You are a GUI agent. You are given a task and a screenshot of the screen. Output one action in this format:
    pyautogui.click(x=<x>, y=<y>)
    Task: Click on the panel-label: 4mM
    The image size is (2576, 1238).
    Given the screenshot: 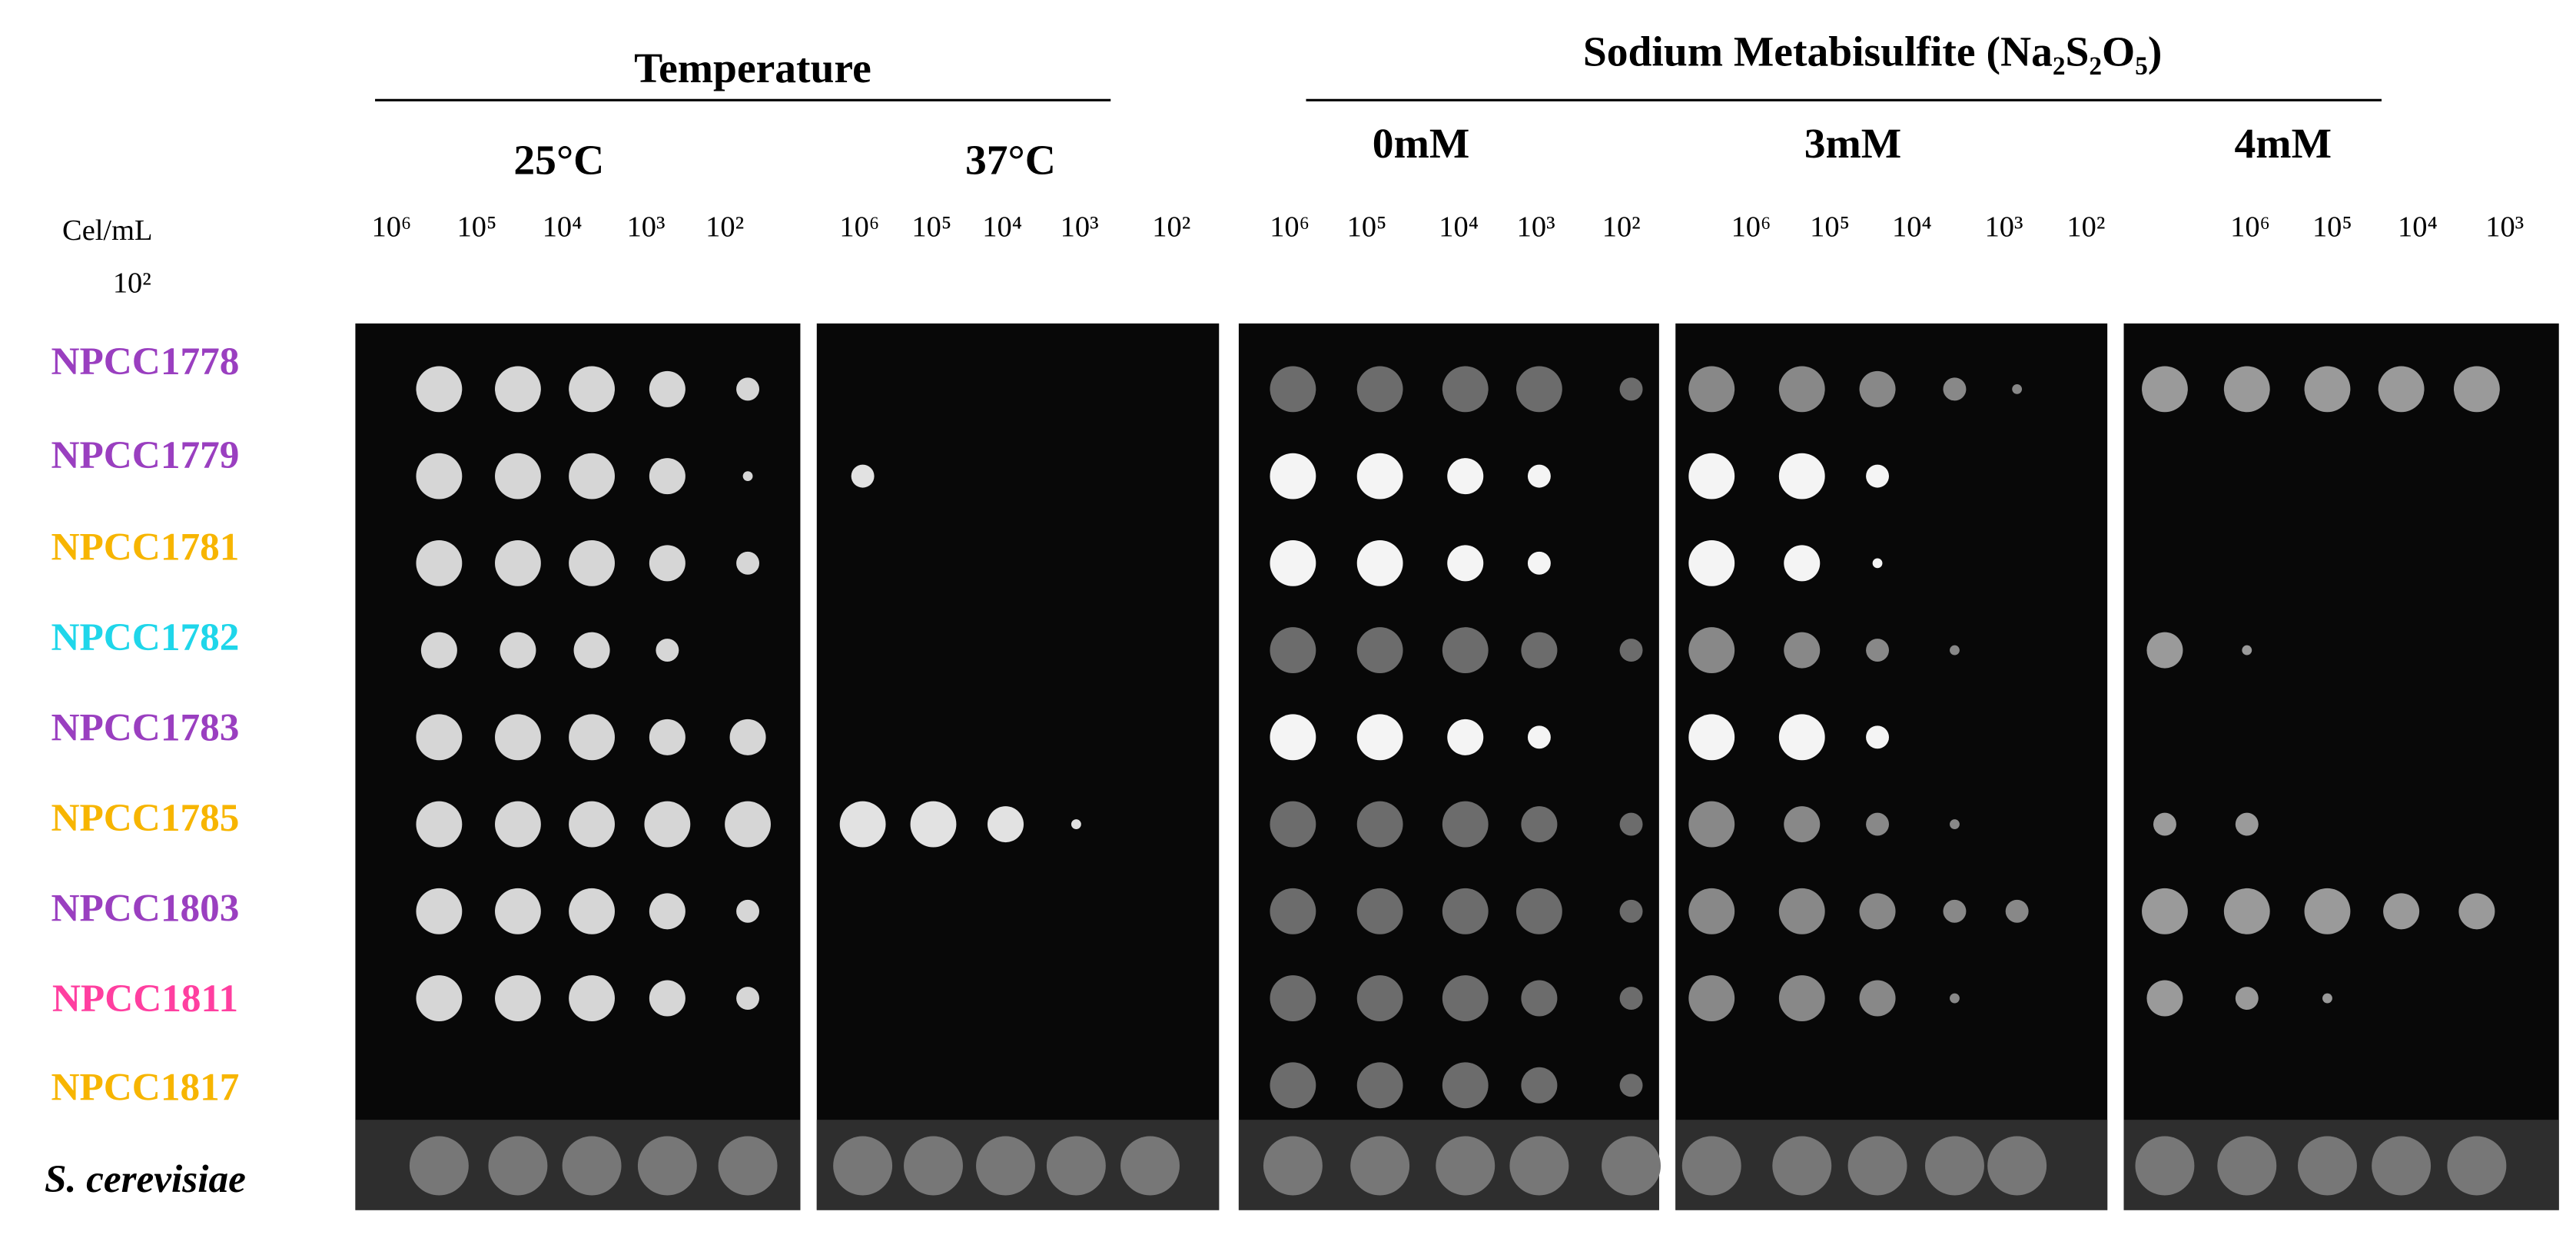 What is the action you would take?
    pyautogui.click(x=2283, y=144)
    